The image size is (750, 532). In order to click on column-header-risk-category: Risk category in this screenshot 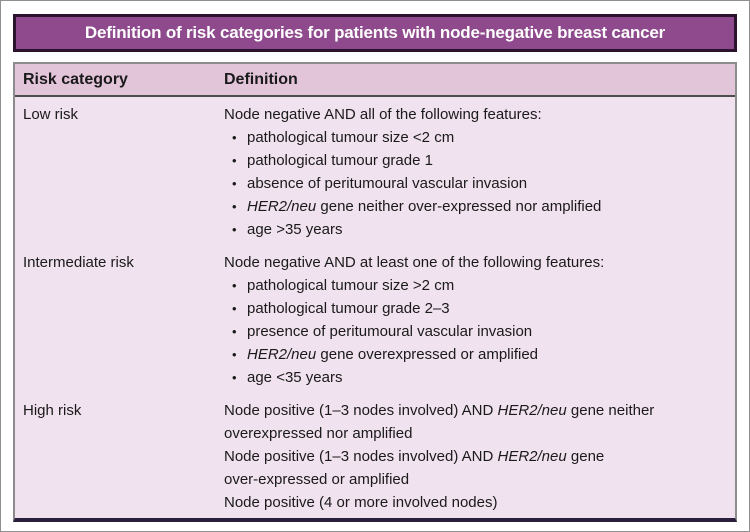, I will do `click(75, 79)`.